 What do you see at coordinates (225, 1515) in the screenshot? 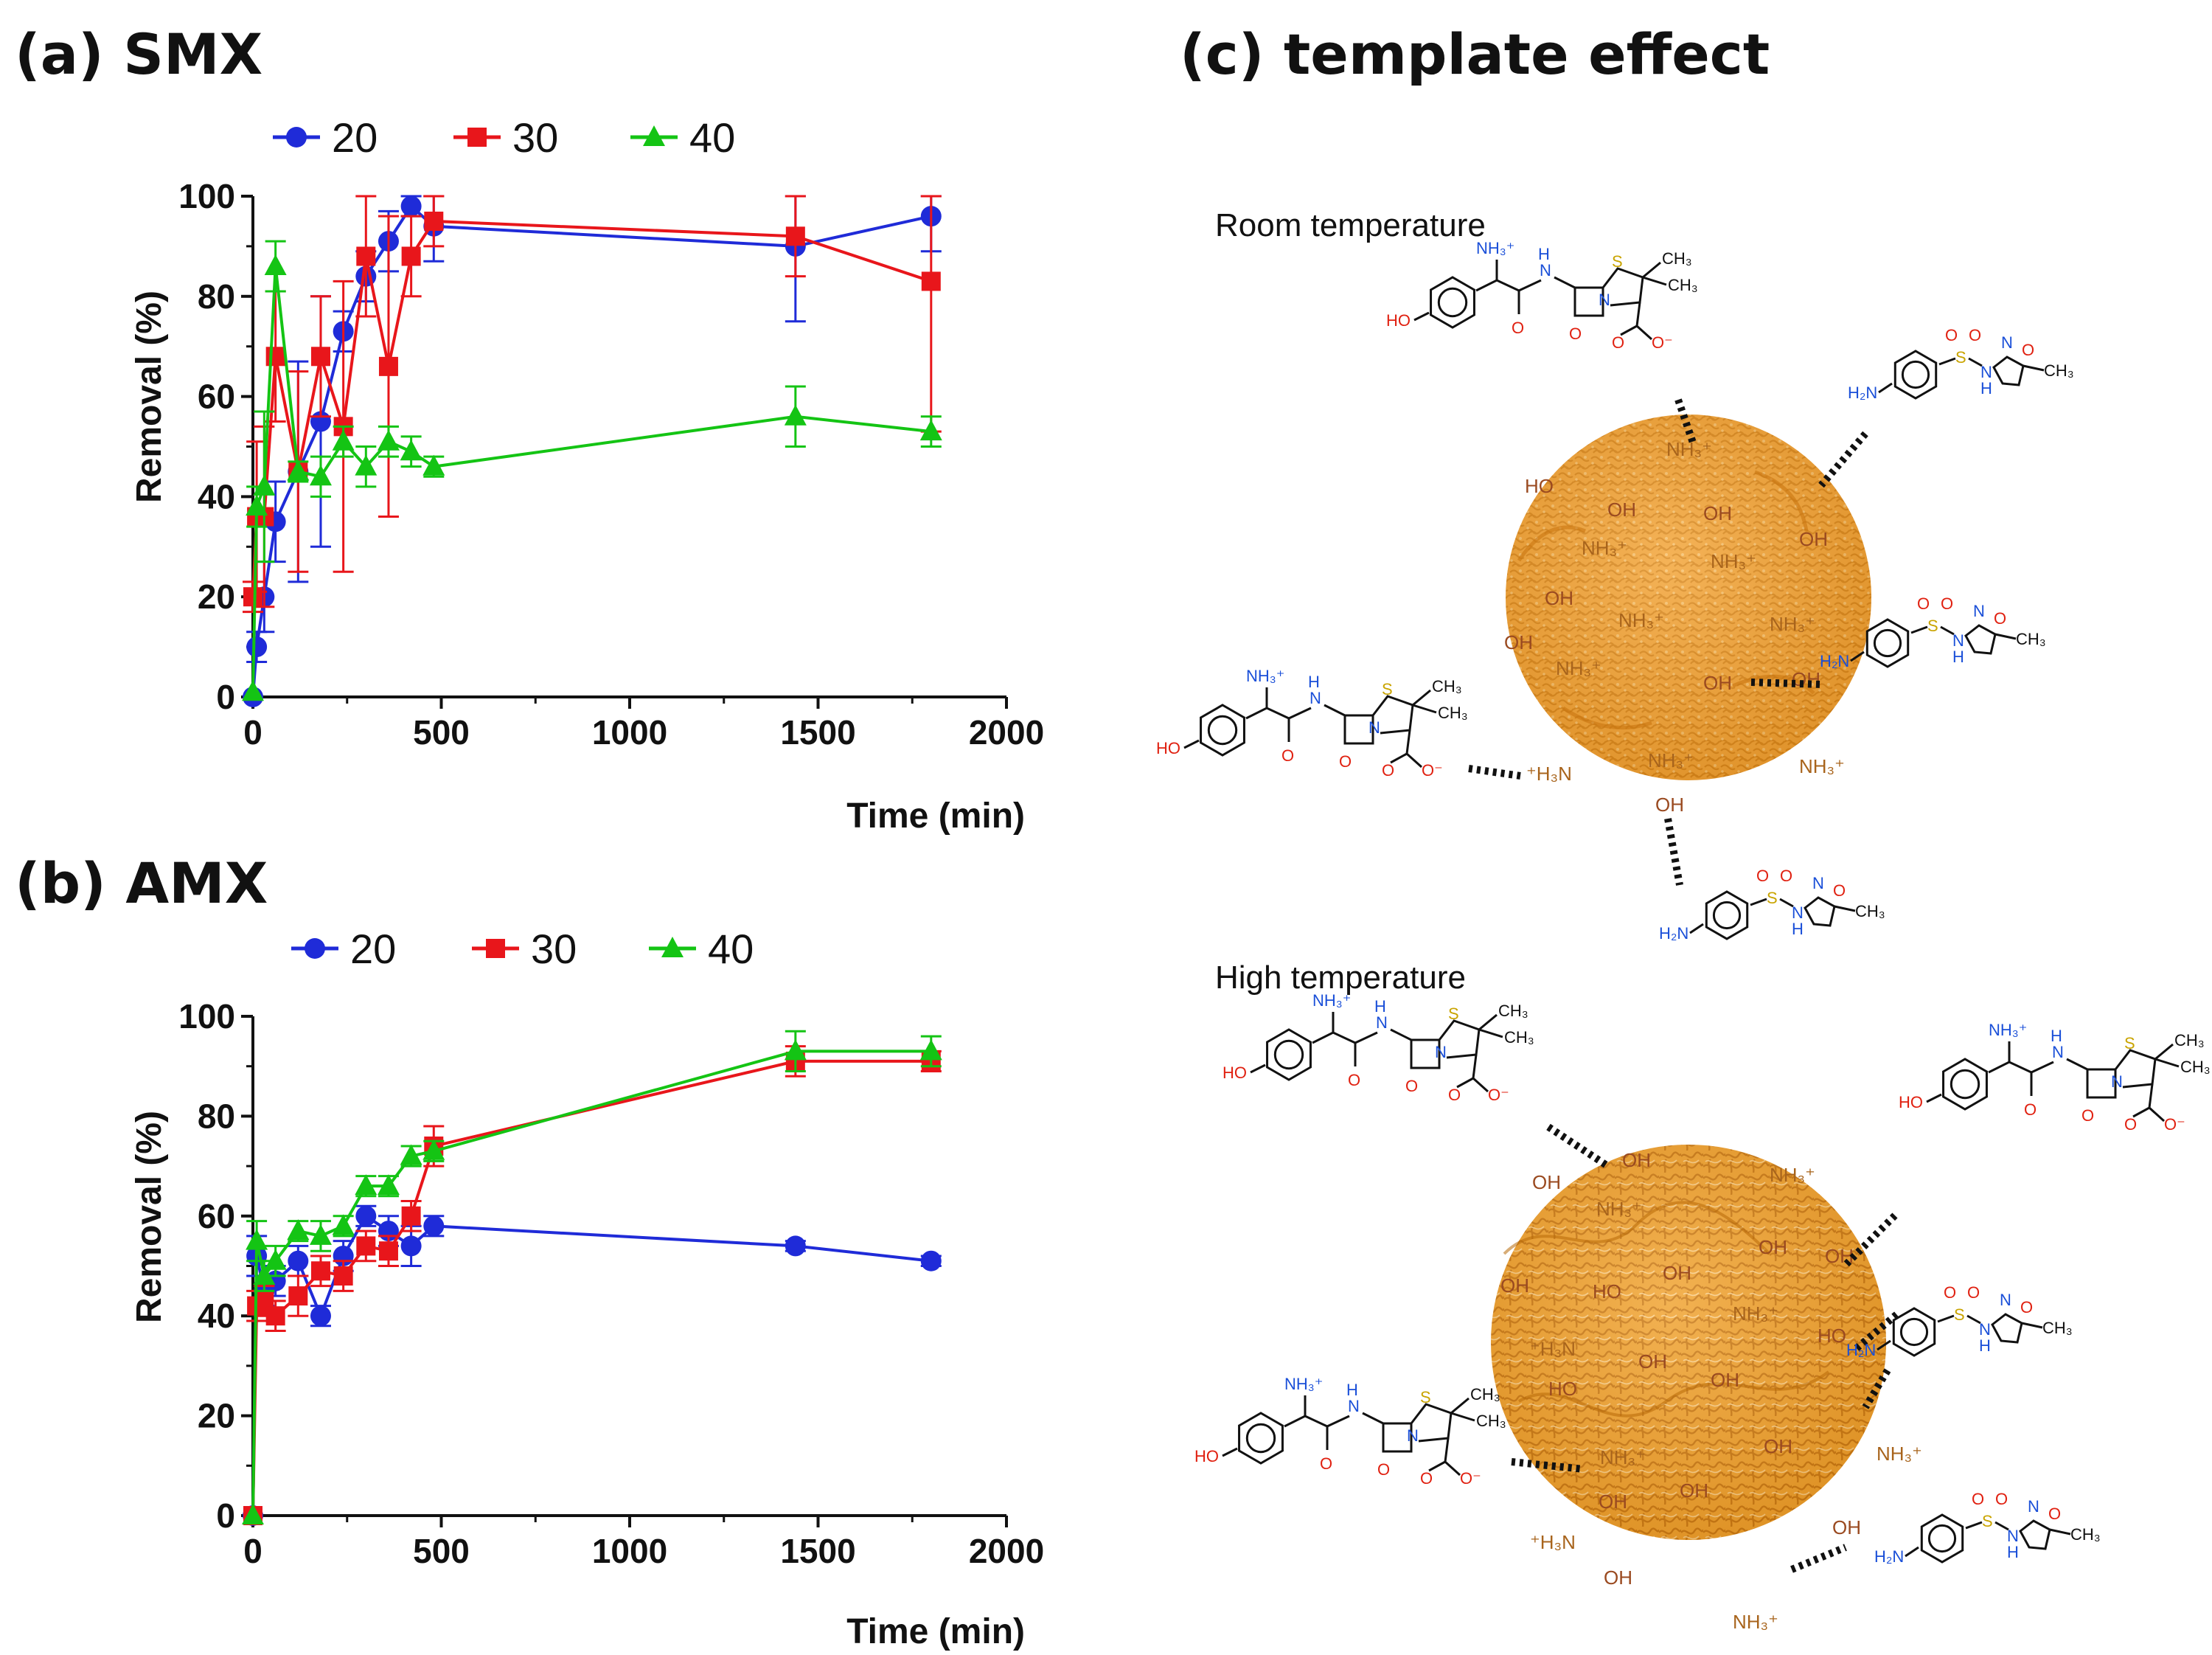
I see `y-tick-label: 0` at bounding box center [225, 1515].